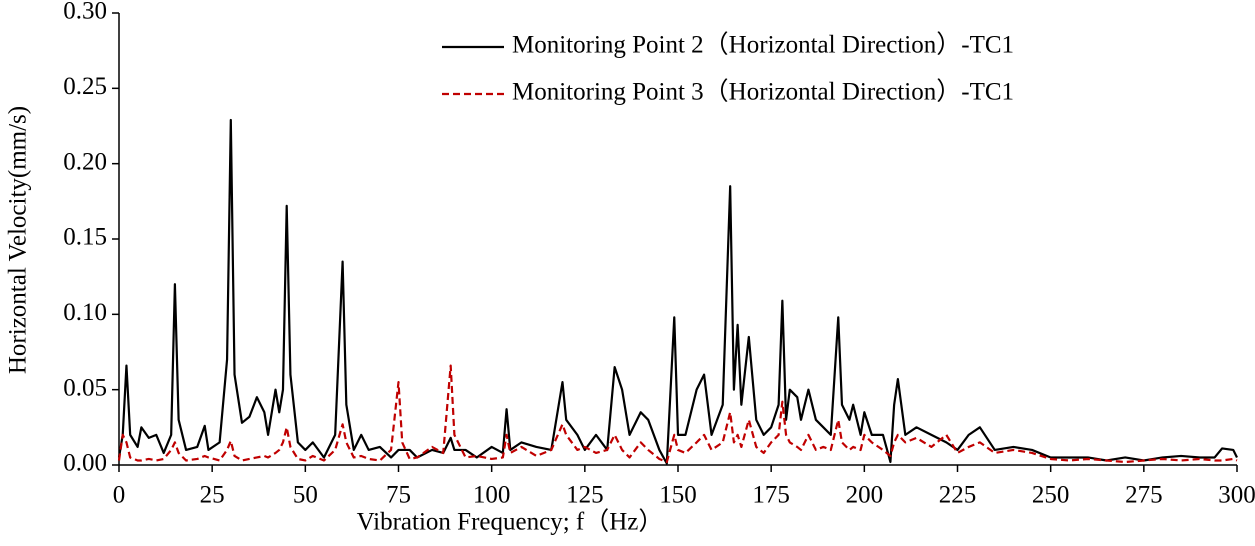 The height and width of the screenshot is (546, 1255). I want to click on x-axis-label: Vibration Frequency; f（Hz）, so click(510, 522).